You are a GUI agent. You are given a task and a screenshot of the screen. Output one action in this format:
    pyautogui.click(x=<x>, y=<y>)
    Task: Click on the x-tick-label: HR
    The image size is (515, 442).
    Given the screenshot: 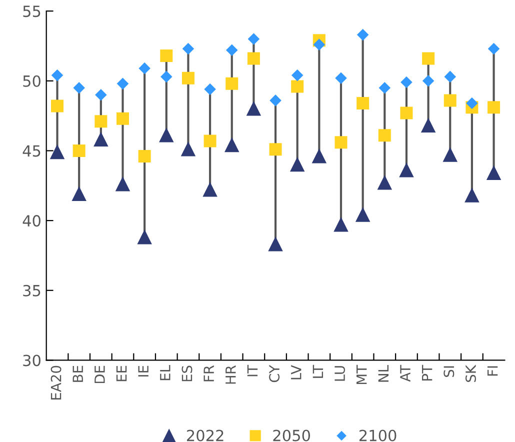 What is the action you would take?
    pyautogui.click(x=231, y=374)
    